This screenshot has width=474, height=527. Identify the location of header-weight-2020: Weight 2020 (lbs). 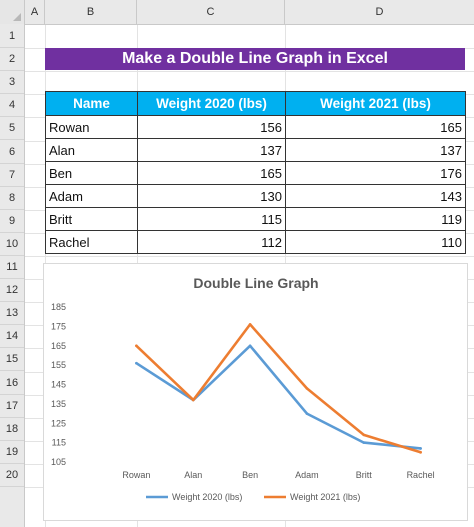
(211, 103).